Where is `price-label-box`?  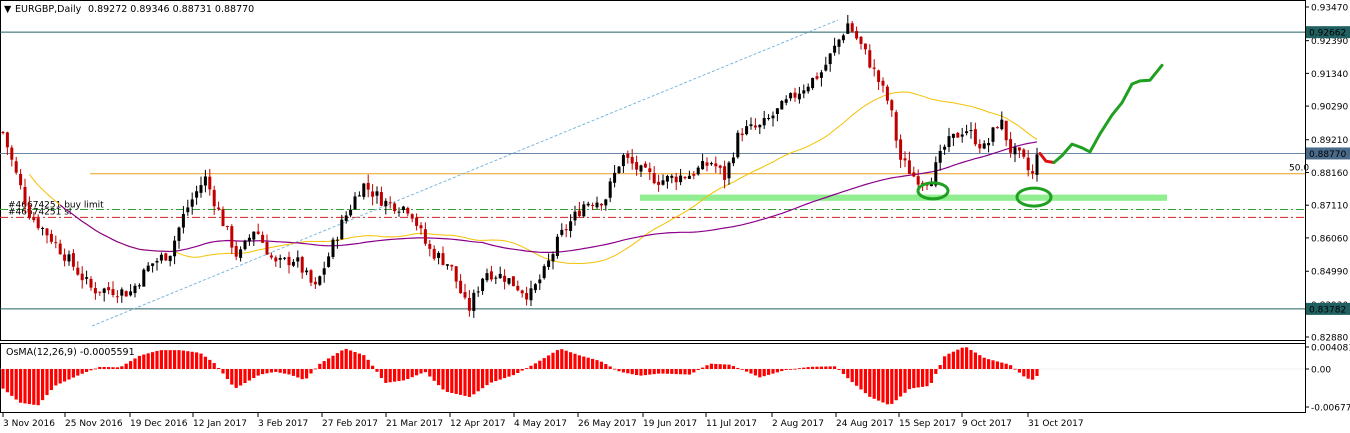 price-label-box is located at coordinates (1328, 153).